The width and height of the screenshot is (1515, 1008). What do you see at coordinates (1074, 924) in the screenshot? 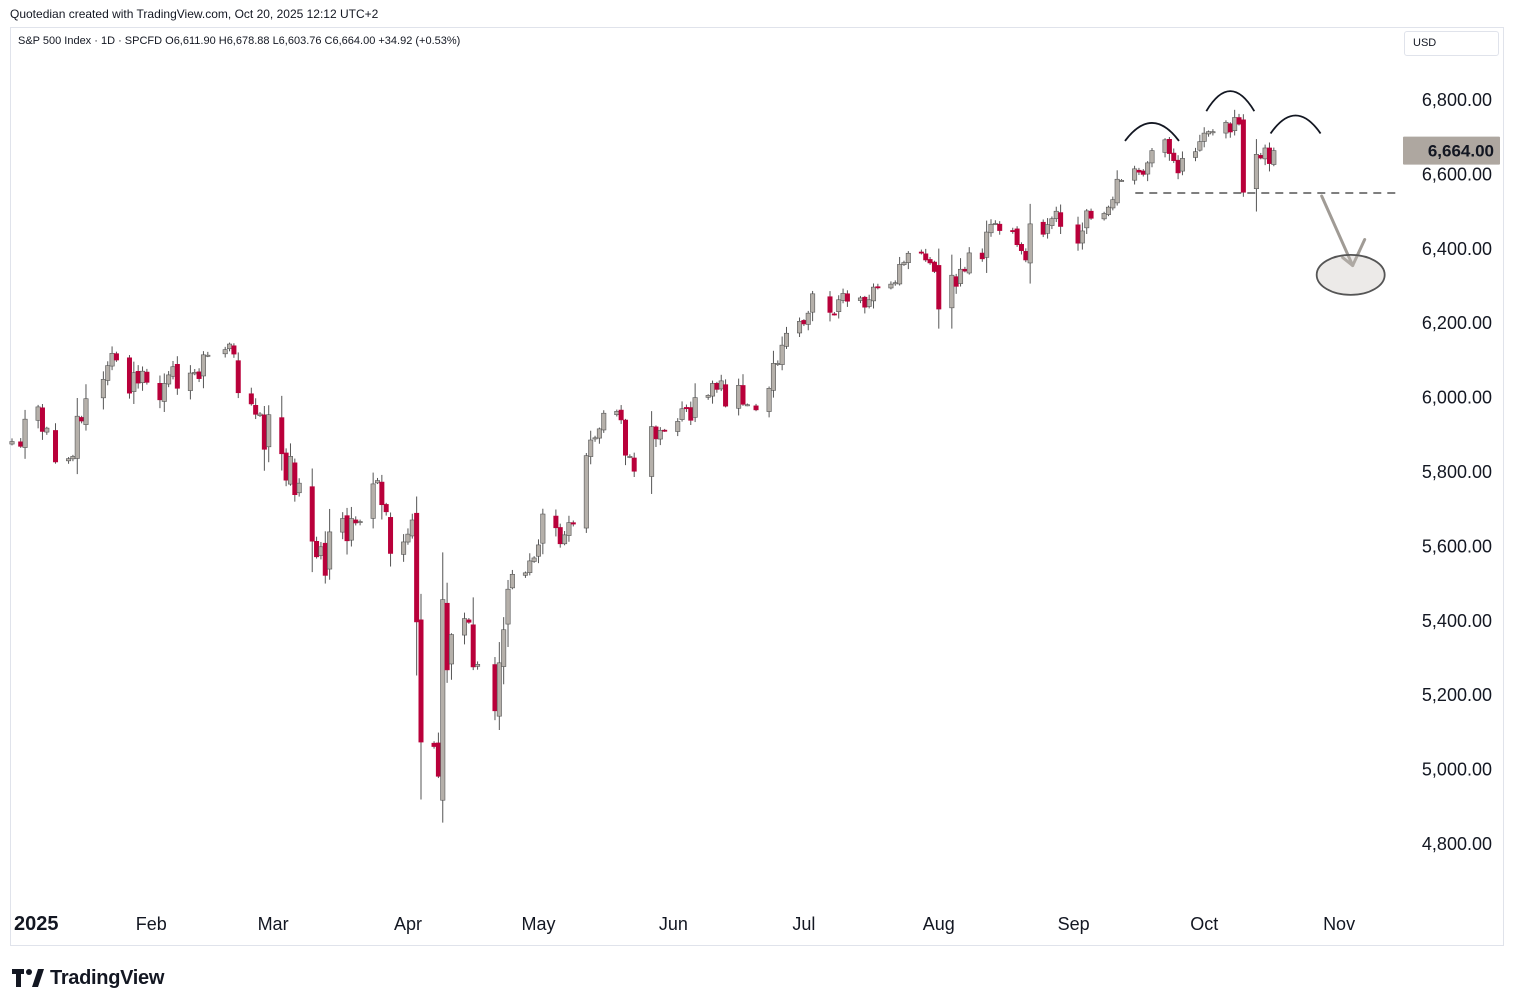
I see `x-tick-label: Sep` at bounding box center [1074, 924].